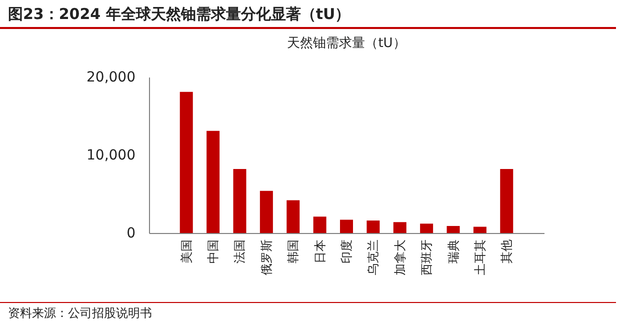  I want to click on x-tick-label: 加拿大, so click(399, 258).